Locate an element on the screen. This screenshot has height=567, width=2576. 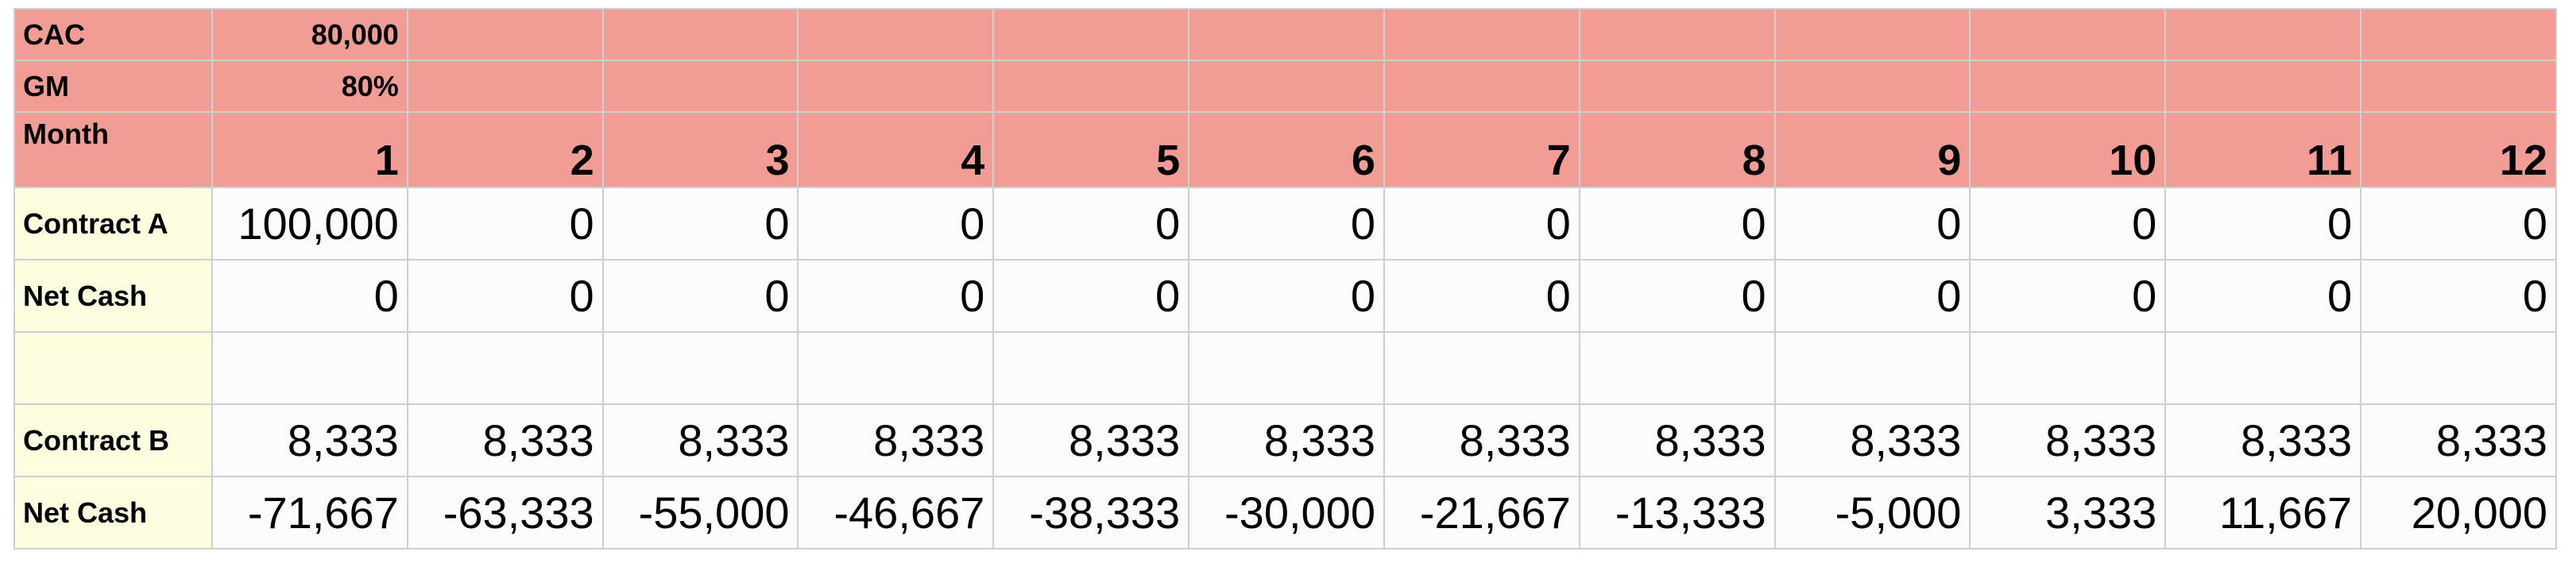
month-number: 5 is located at coordinates (1091, 149).